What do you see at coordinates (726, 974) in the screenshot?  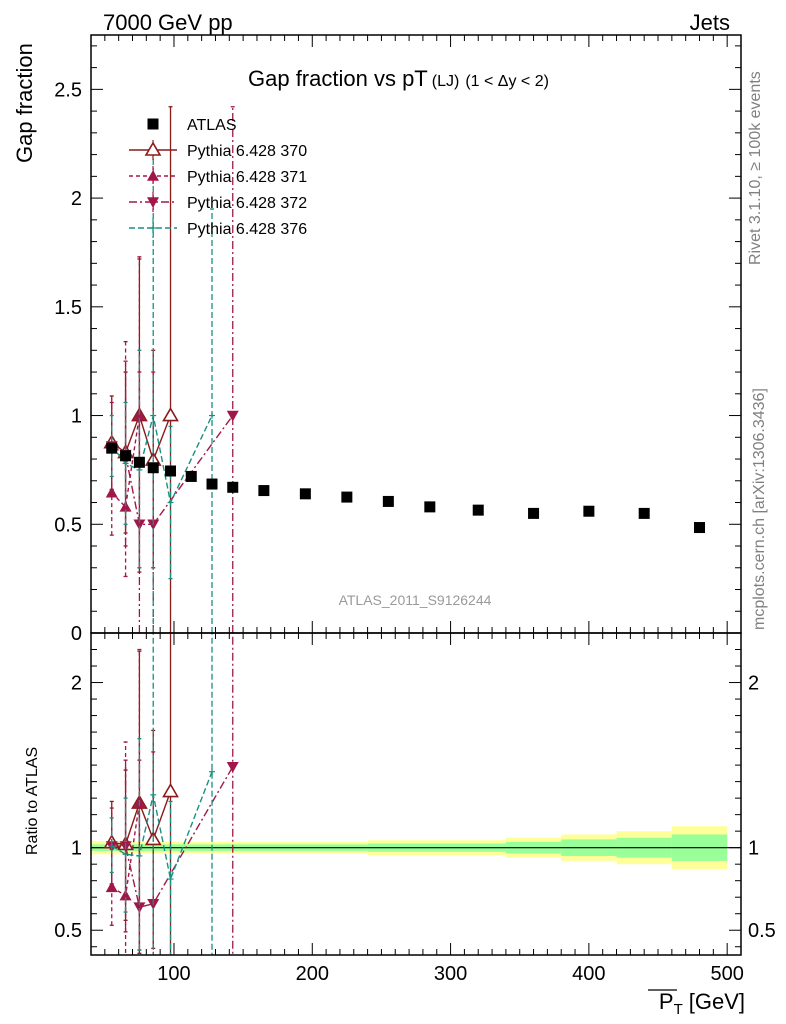 I see `x-tick-label: 500` at bounding box center [726, 974].